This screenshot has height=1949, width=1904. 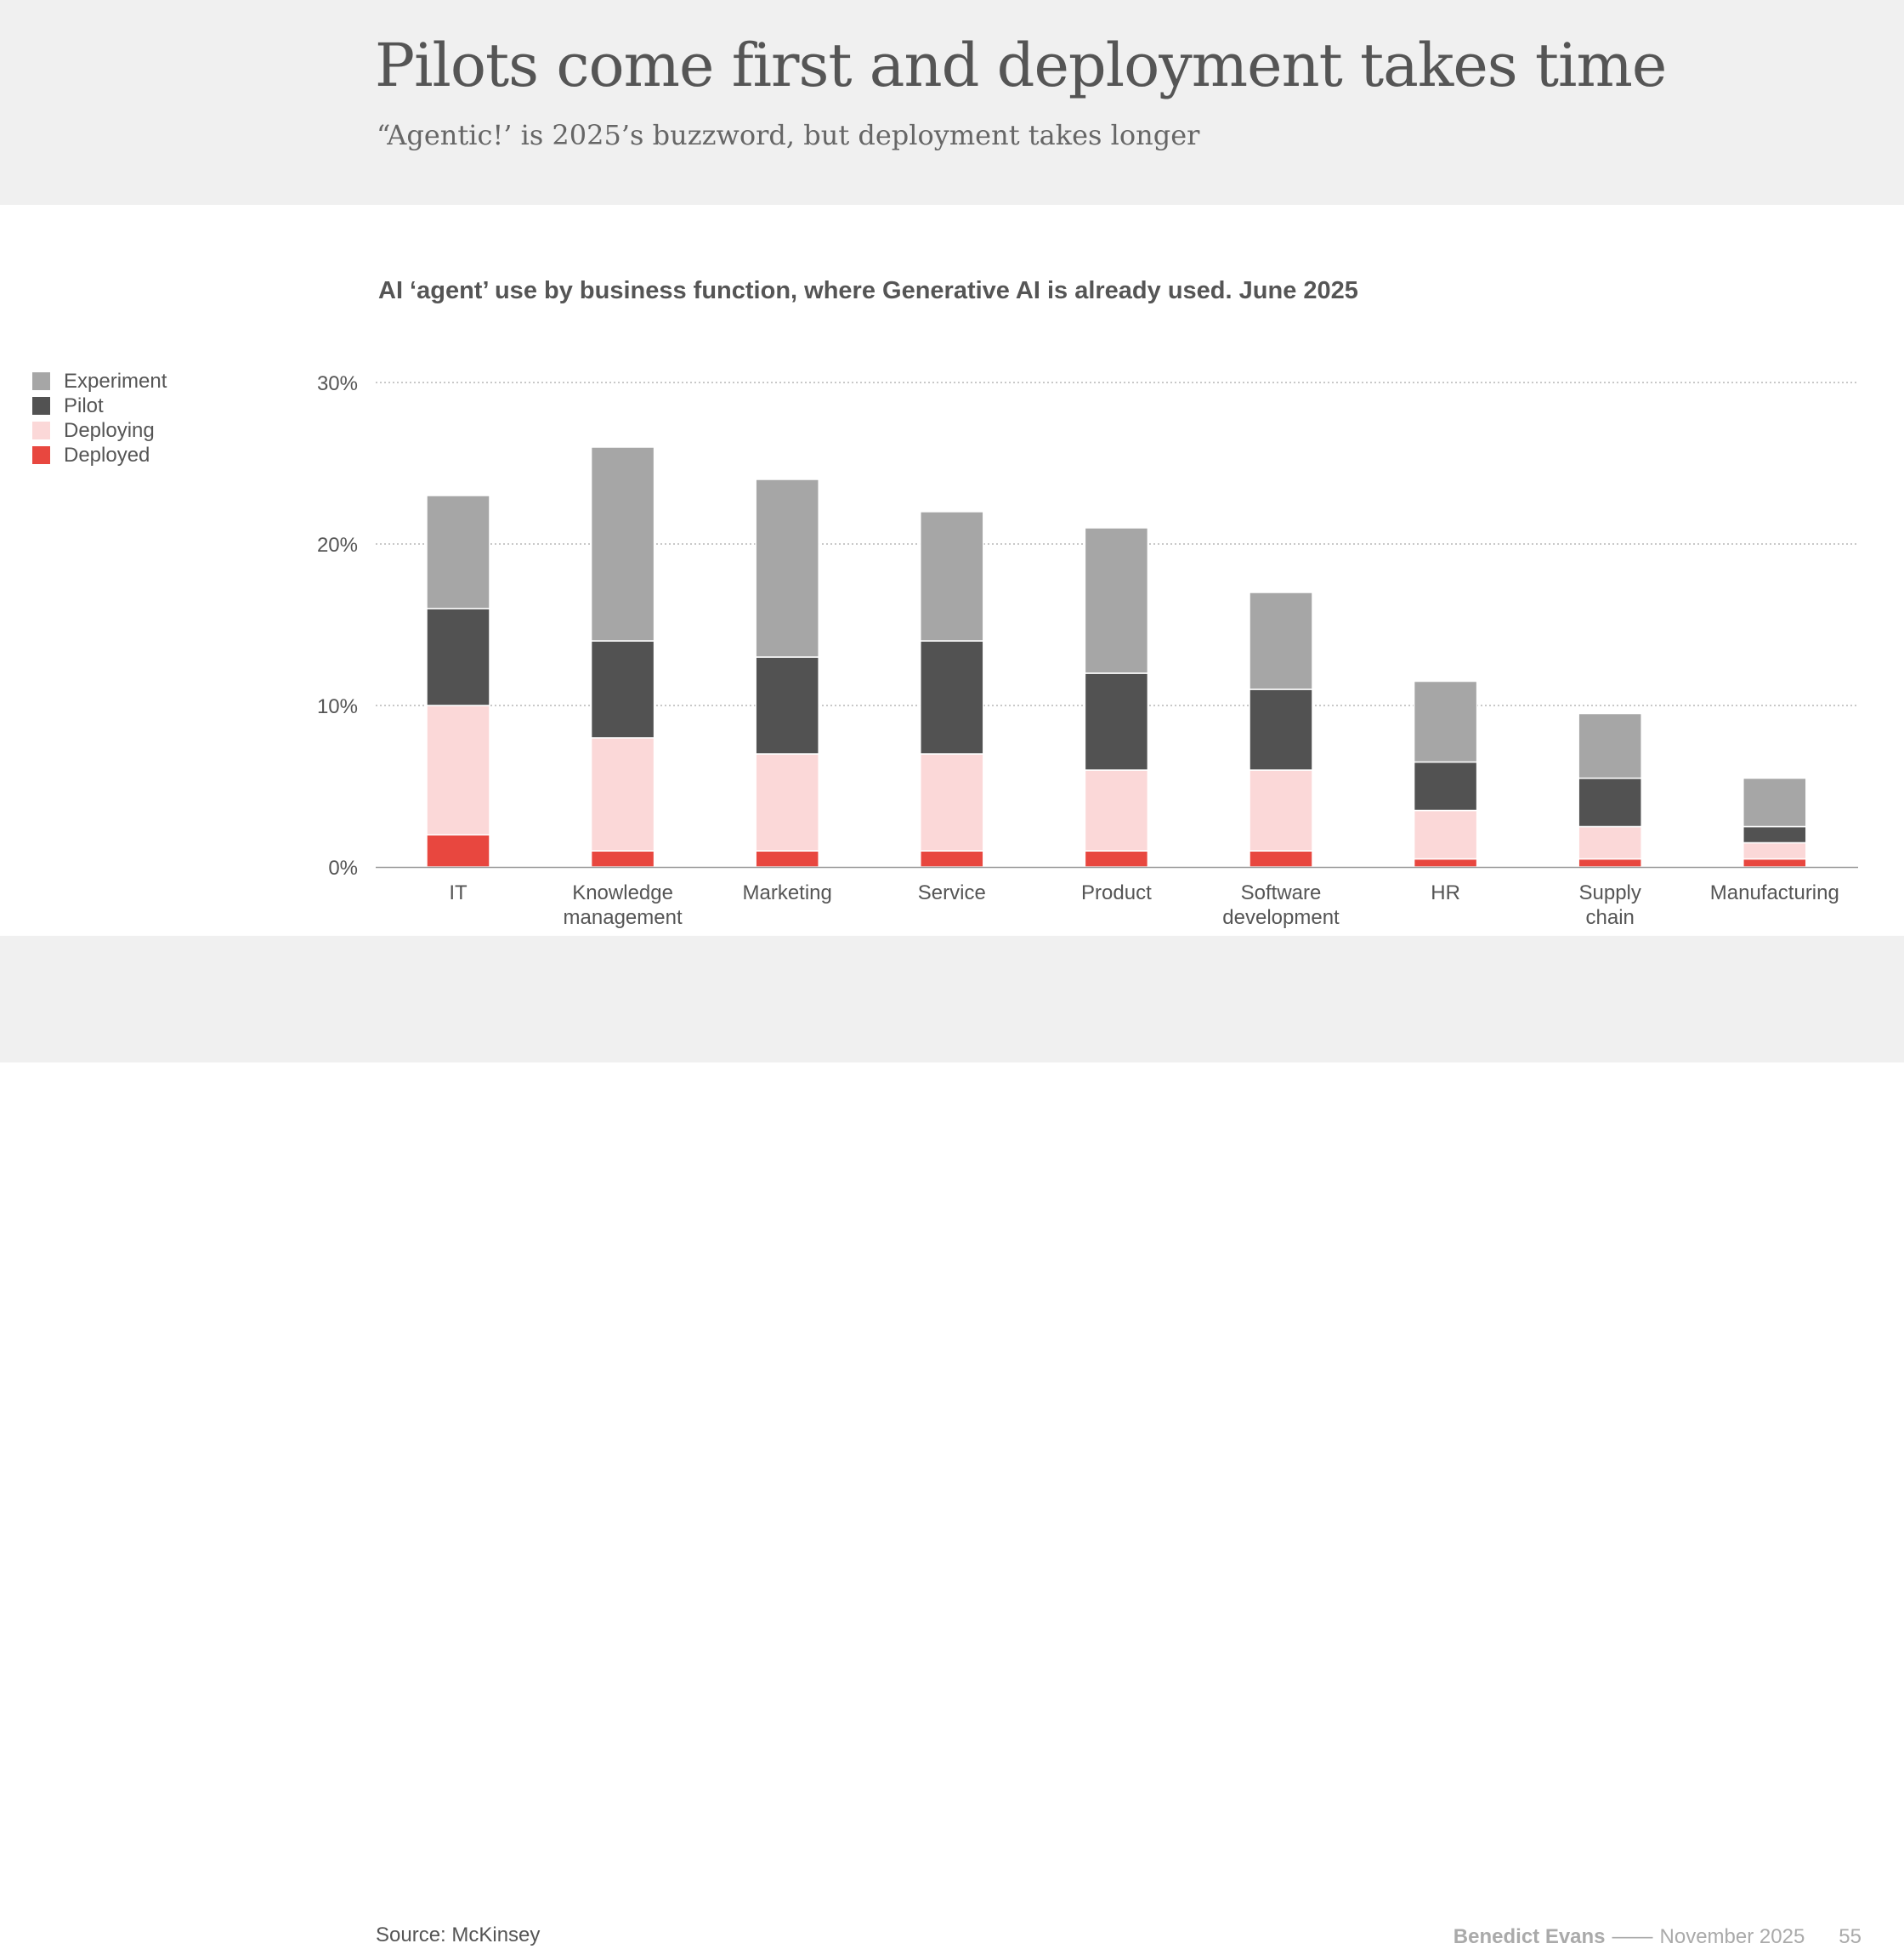 I want to click on y-tick-label: 20%, so click(x=337, y=545).